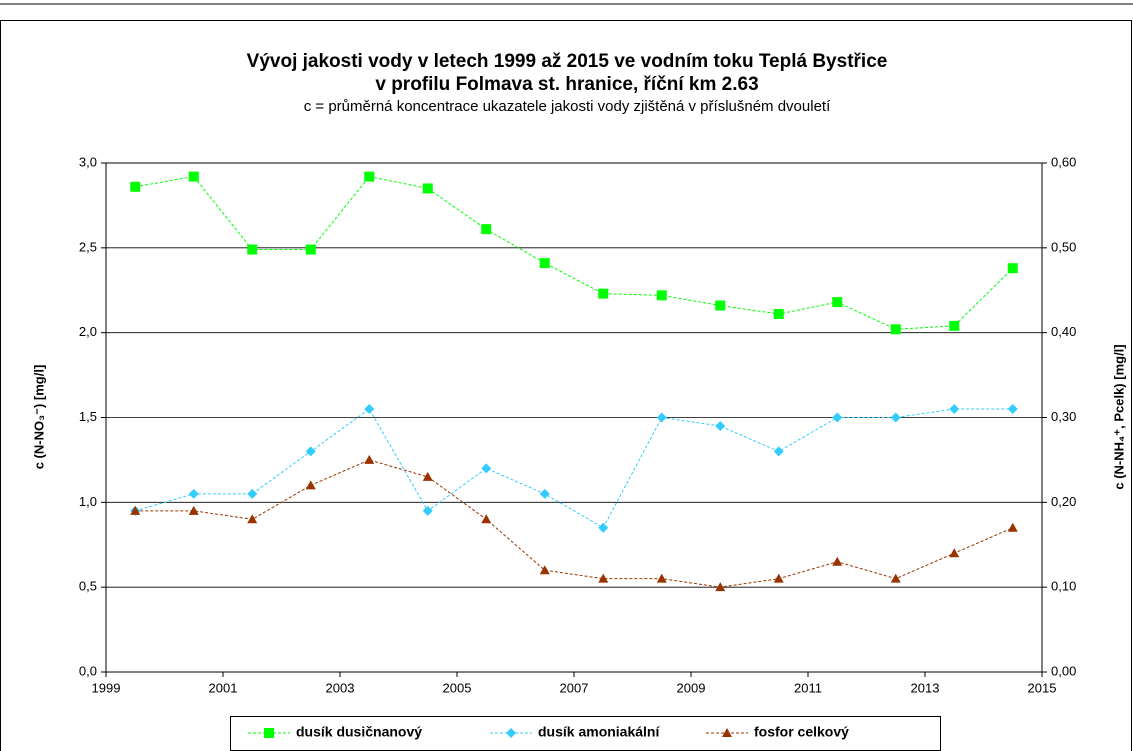  Describe the element at coordinates (223, 687) in the screenshot. I see `x-tick-label: 2001` at that location.